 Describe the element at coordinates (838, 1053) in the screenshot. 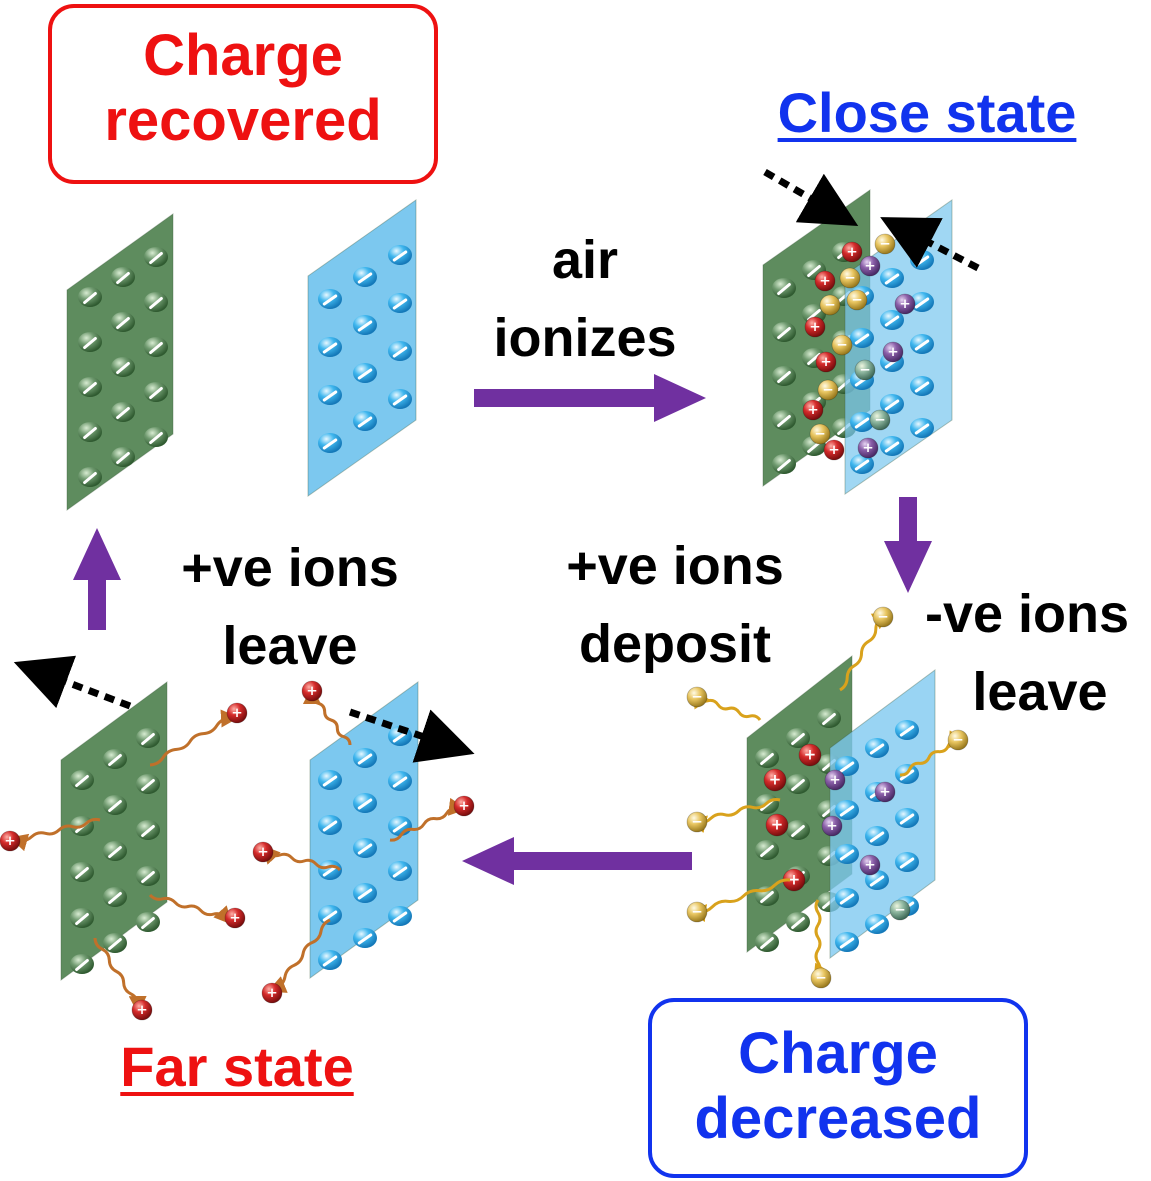

I see `charge-decreased-label-1: Charge` at that location.